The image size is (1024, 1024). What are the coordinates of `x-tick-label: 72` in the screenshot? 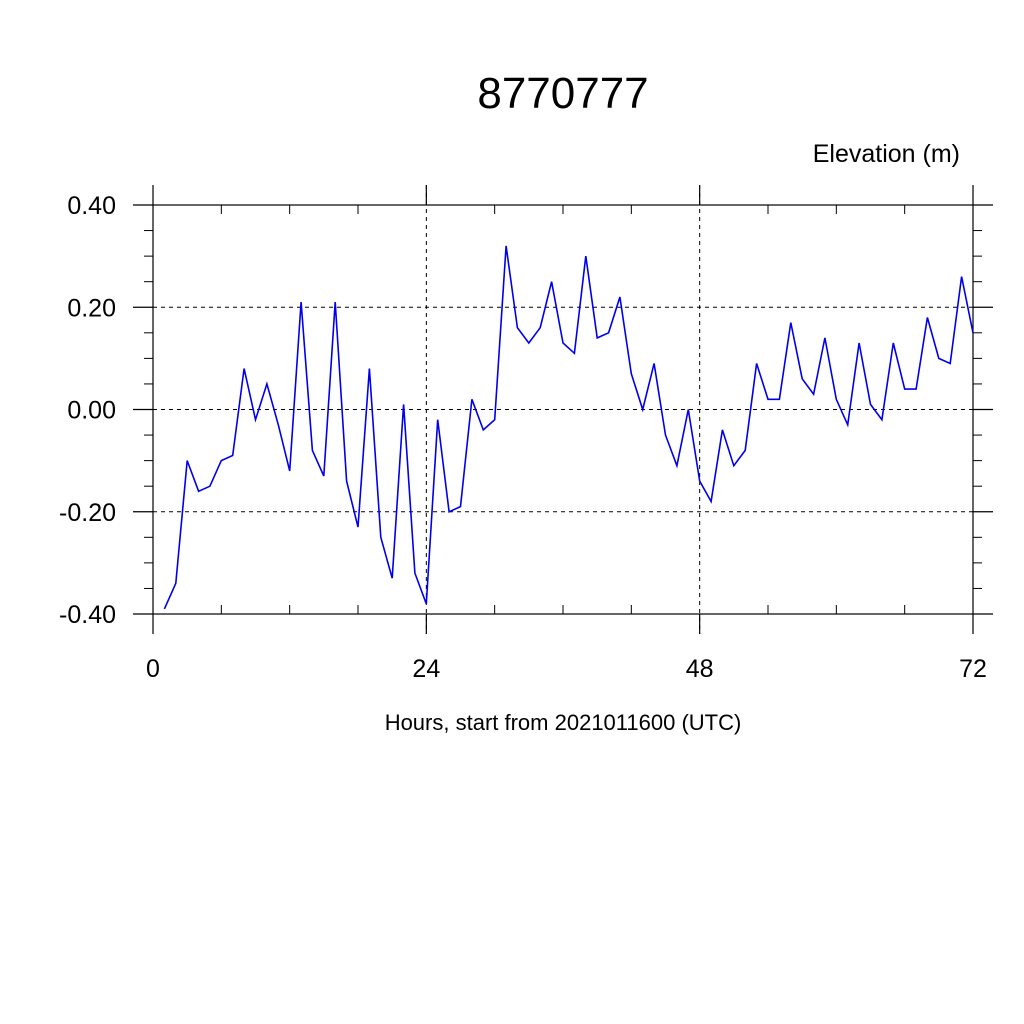 It's located at (973, 669).